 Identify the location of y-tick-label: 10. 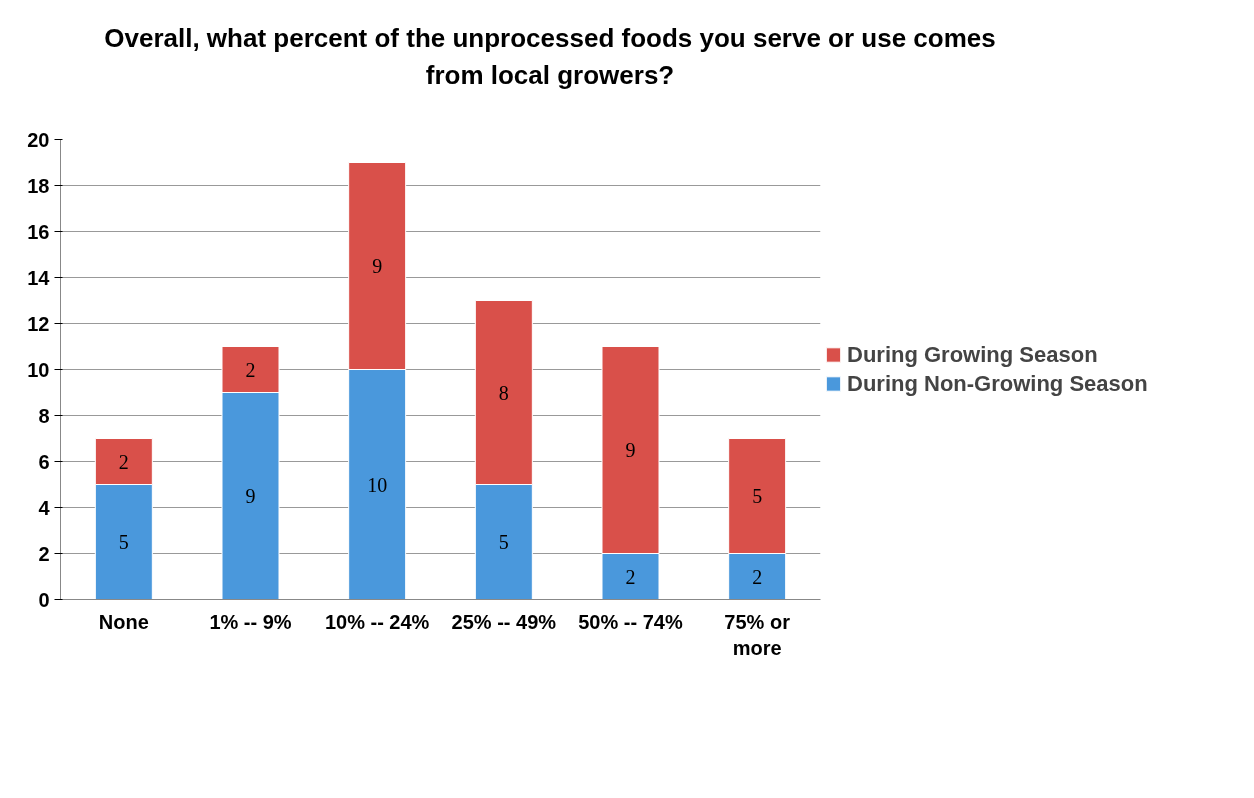
(38, 369).